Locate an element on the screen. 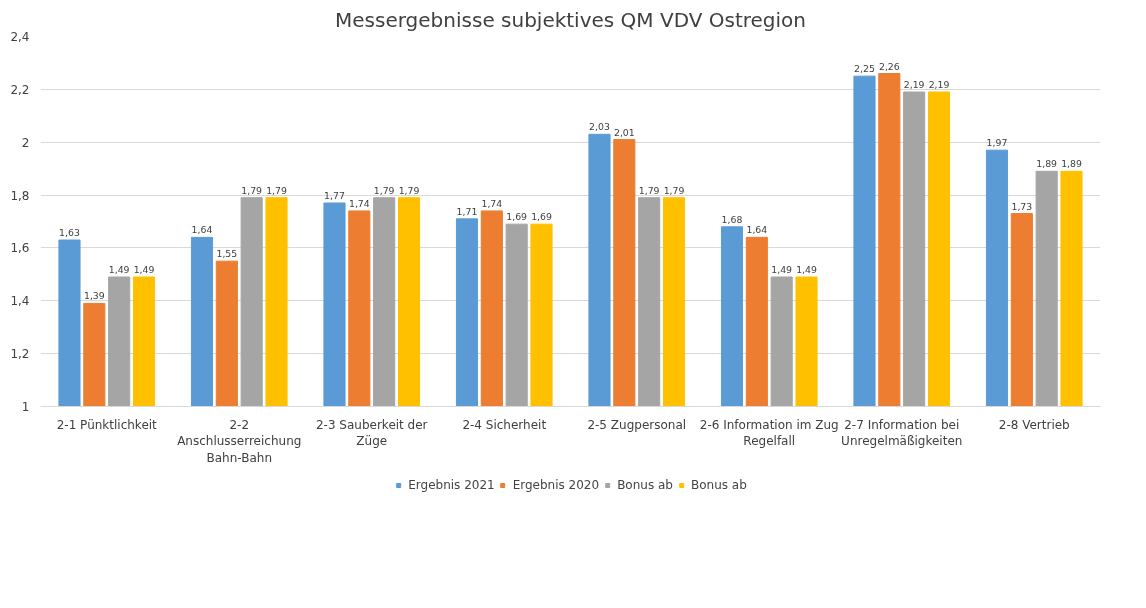 The height and width of the screenshot is (608, 1146). data-label: 1,63 is located at coordinates (69, 232).